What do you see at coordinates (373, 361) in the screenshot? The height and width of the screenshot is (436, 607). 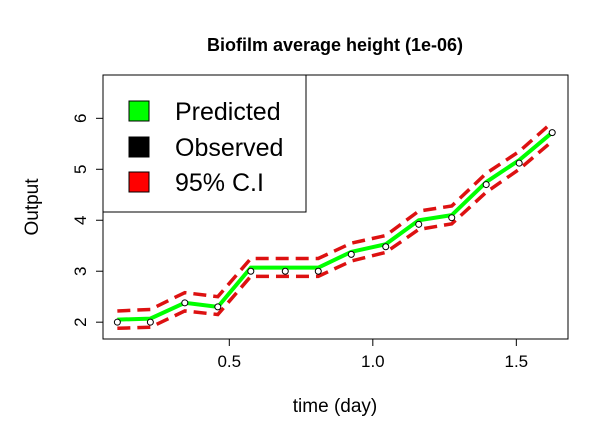 I see `x-tick-label: 1.0` at bounding box center [373, 361].